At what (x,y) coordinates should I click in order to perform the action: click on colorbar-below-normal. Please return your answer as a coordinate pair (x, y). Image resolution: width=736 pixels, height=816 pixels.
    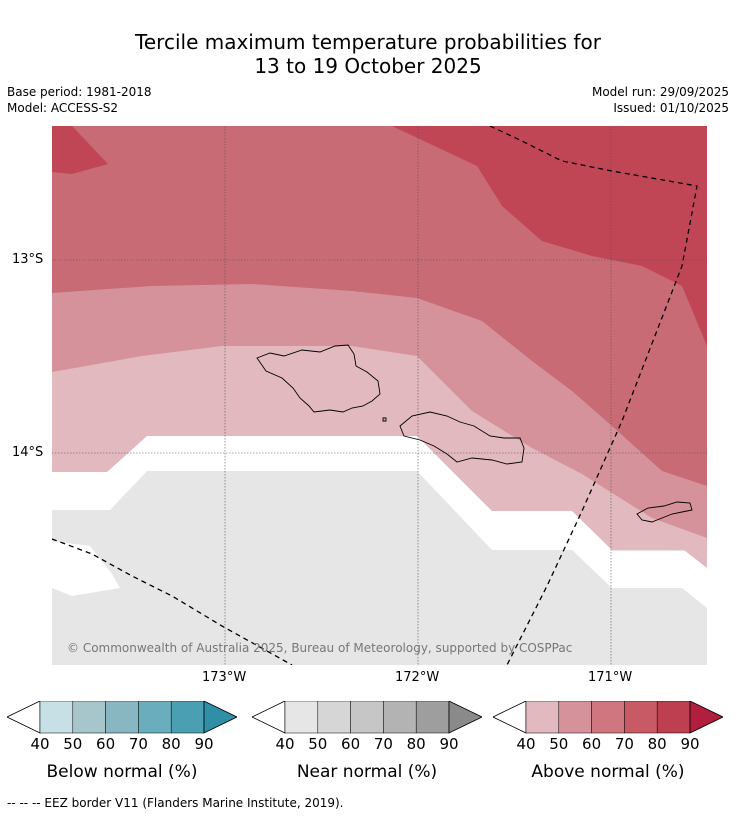
    Looking at the image, I should click on (122, 717).